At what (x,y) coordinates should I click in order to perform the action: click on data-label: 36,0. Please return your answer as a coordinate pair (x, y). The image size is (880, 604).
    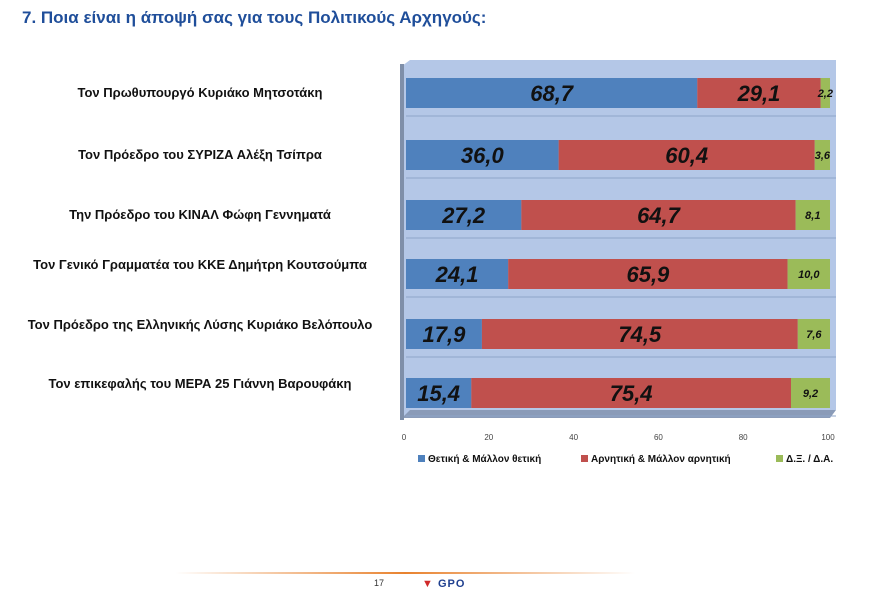
    Looking at the image, I should click on (483, 155).